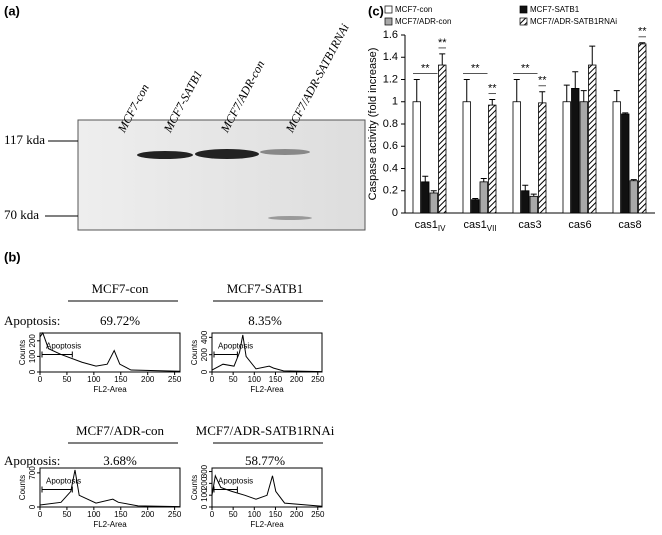 Image resolution: width=662 pixels, height=535 pixels. I want to click on category-name: cas3, so click(529, 225).